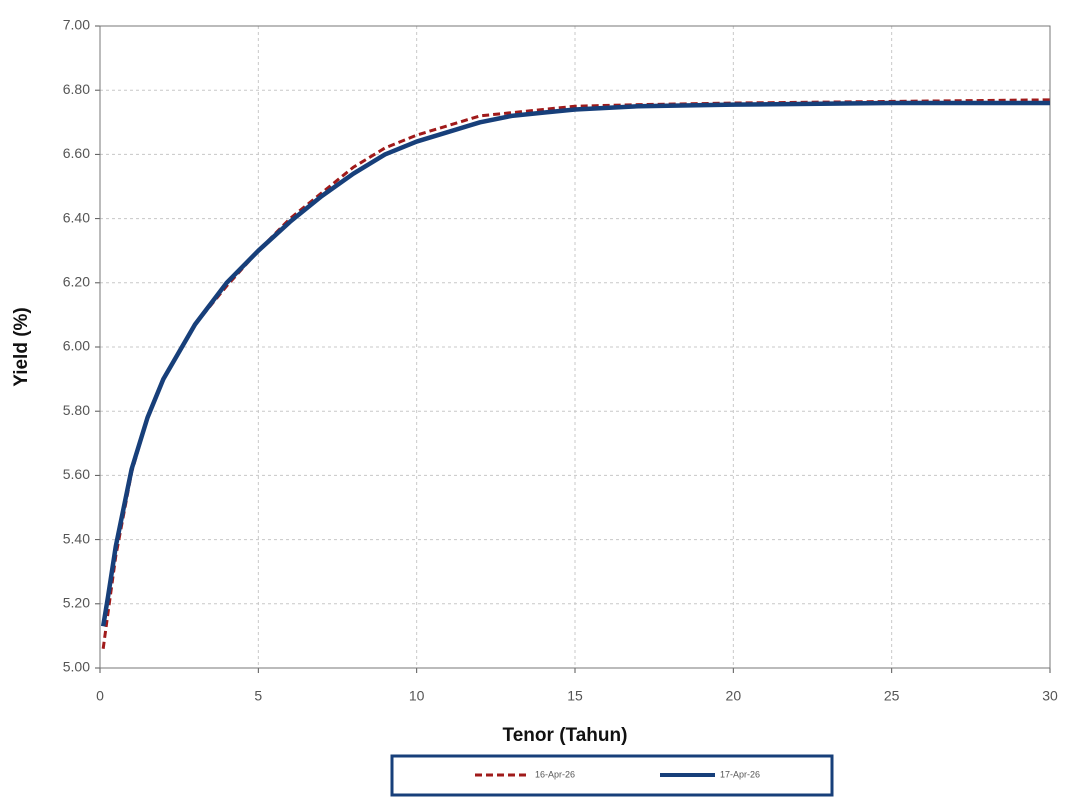  Describe the element at coordinates (575, 696) in the screenshot. I see `x-tick-label: 15` at that location.